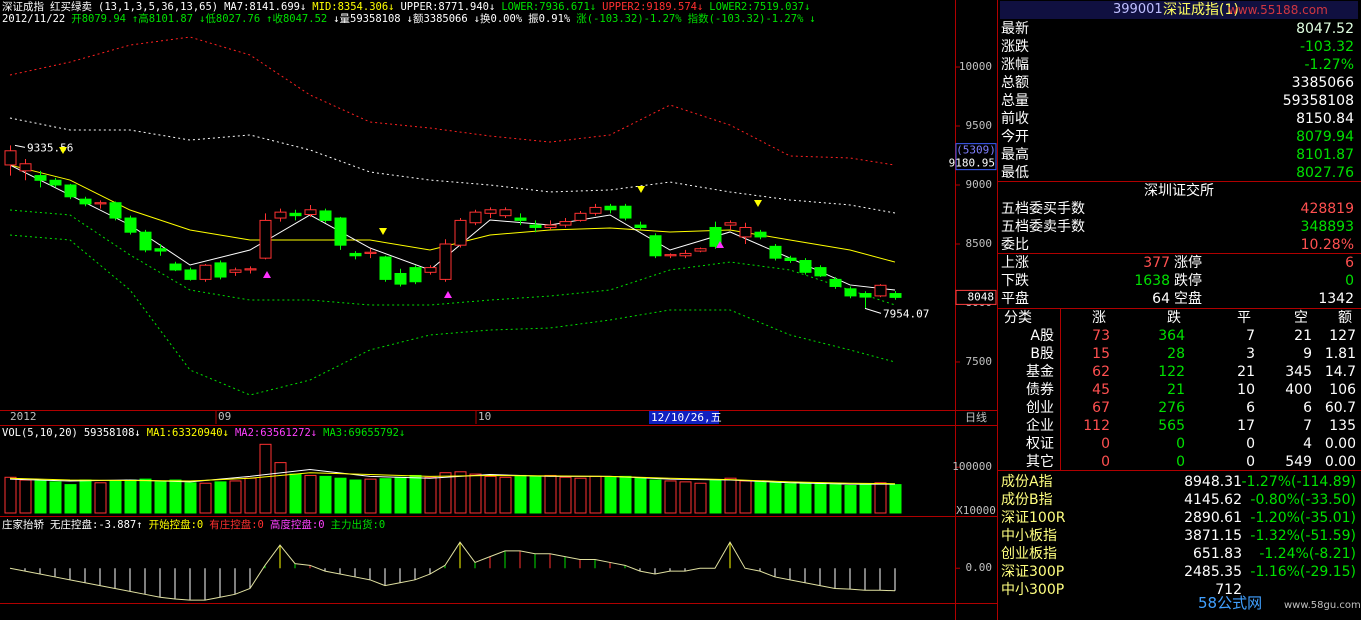  Describe the element at coordinates (187, 433) in the screenshot. I see `header-item: MA1:63320940↓` at that location.